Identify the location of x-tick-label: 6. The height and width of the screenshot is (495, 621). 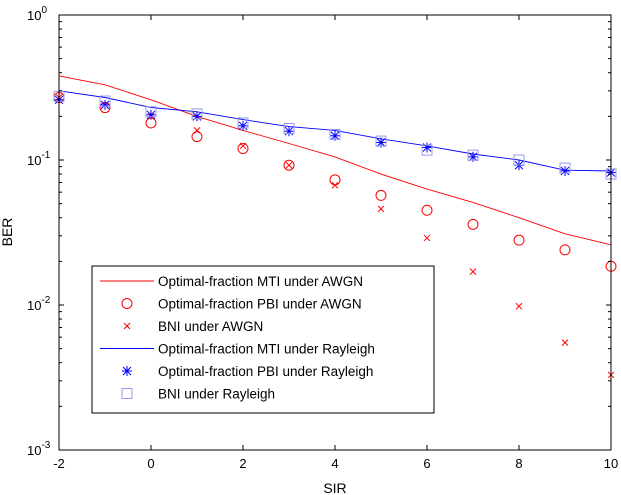
(426, 463).